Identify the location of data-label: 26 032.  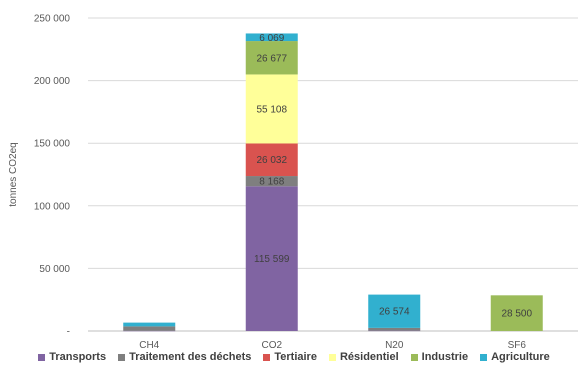
(271, 160).